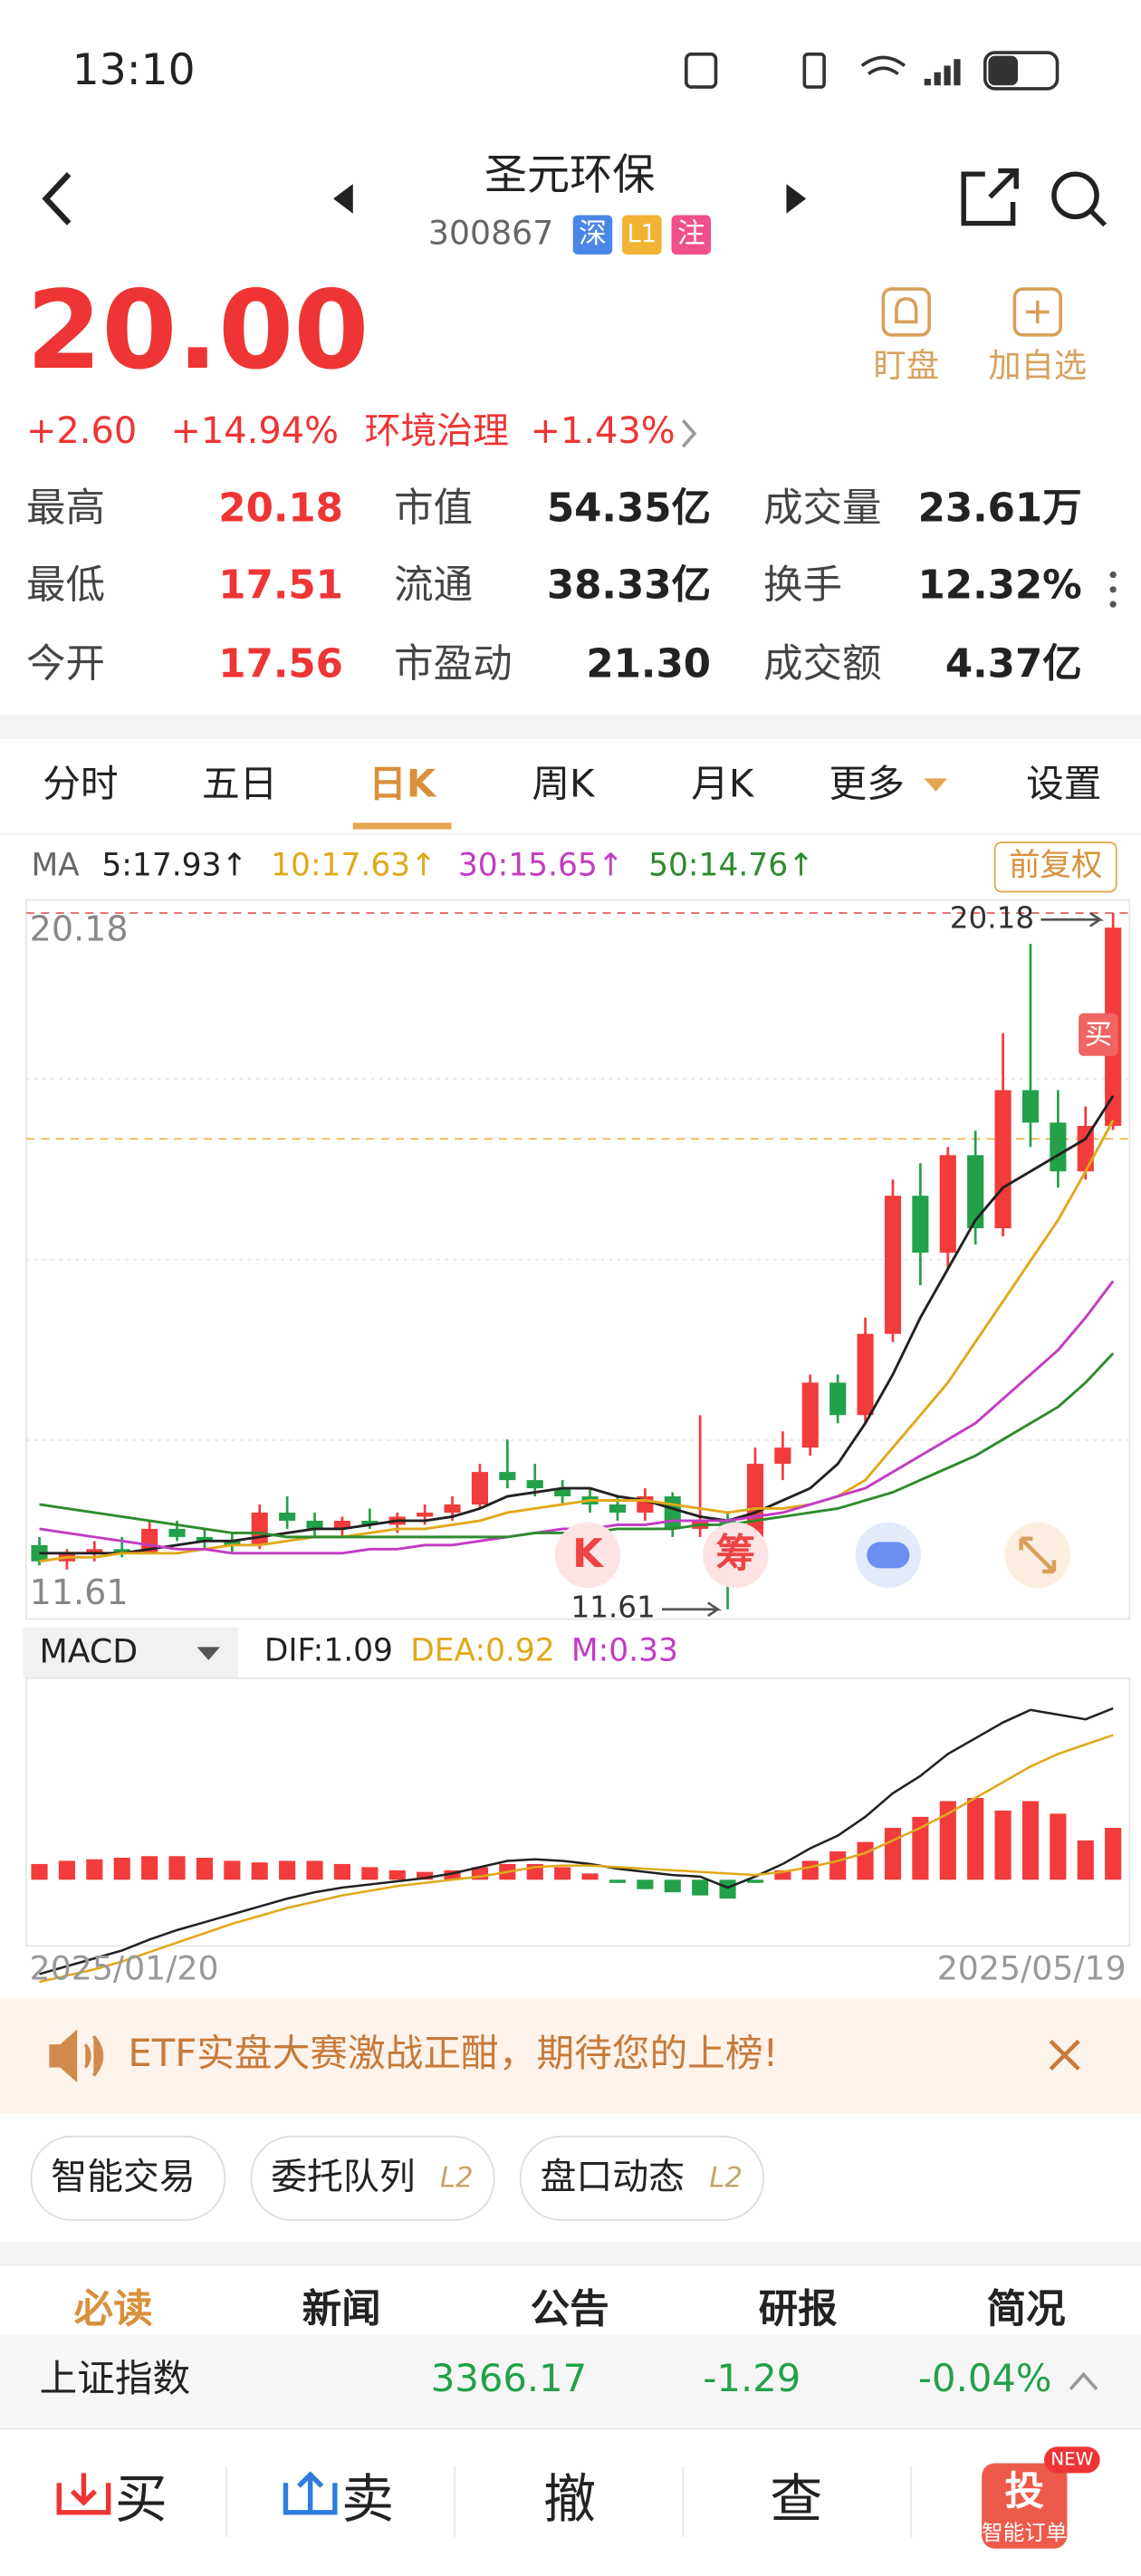  I want to click on index-change: -1.29, so click(752, 2378).